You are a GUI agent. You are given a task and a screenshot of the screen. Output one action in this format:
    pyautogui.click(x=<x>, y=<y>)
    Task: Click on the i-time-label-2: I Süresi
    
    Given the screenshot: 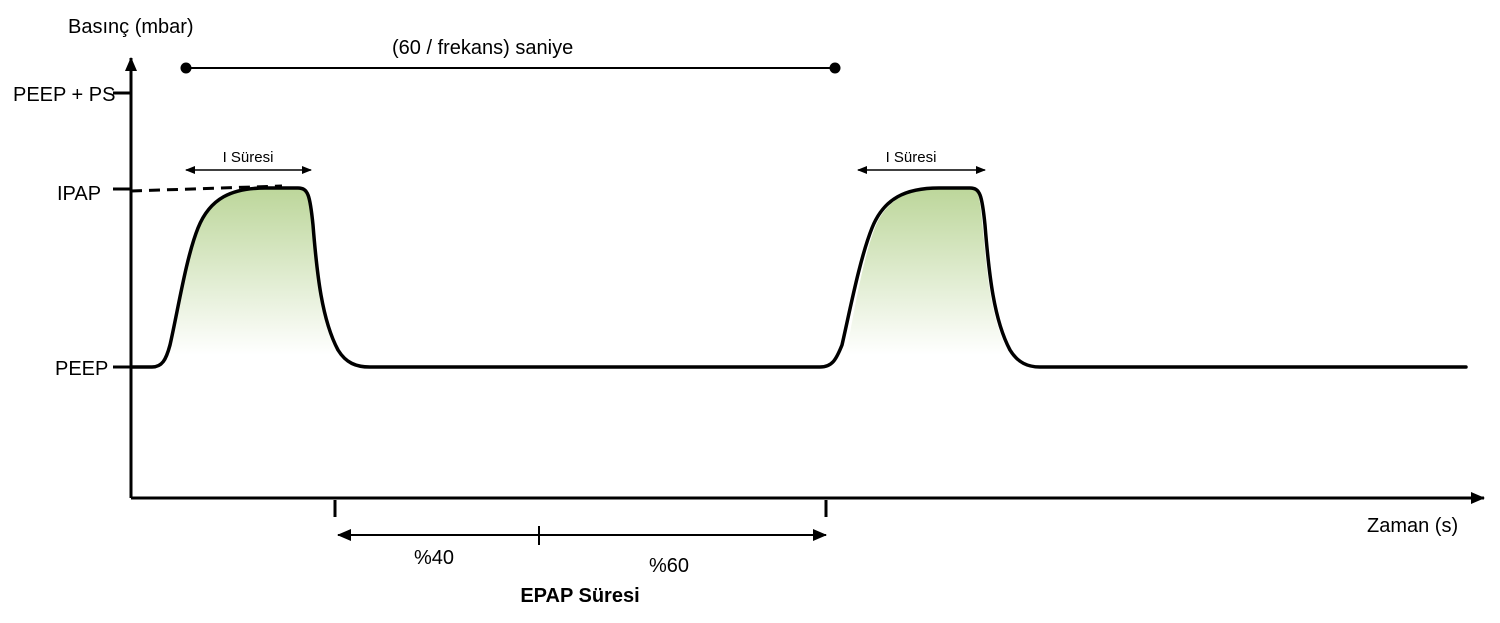 What is the action you would take?
    pyautogui.click(x=911, y=157)
    